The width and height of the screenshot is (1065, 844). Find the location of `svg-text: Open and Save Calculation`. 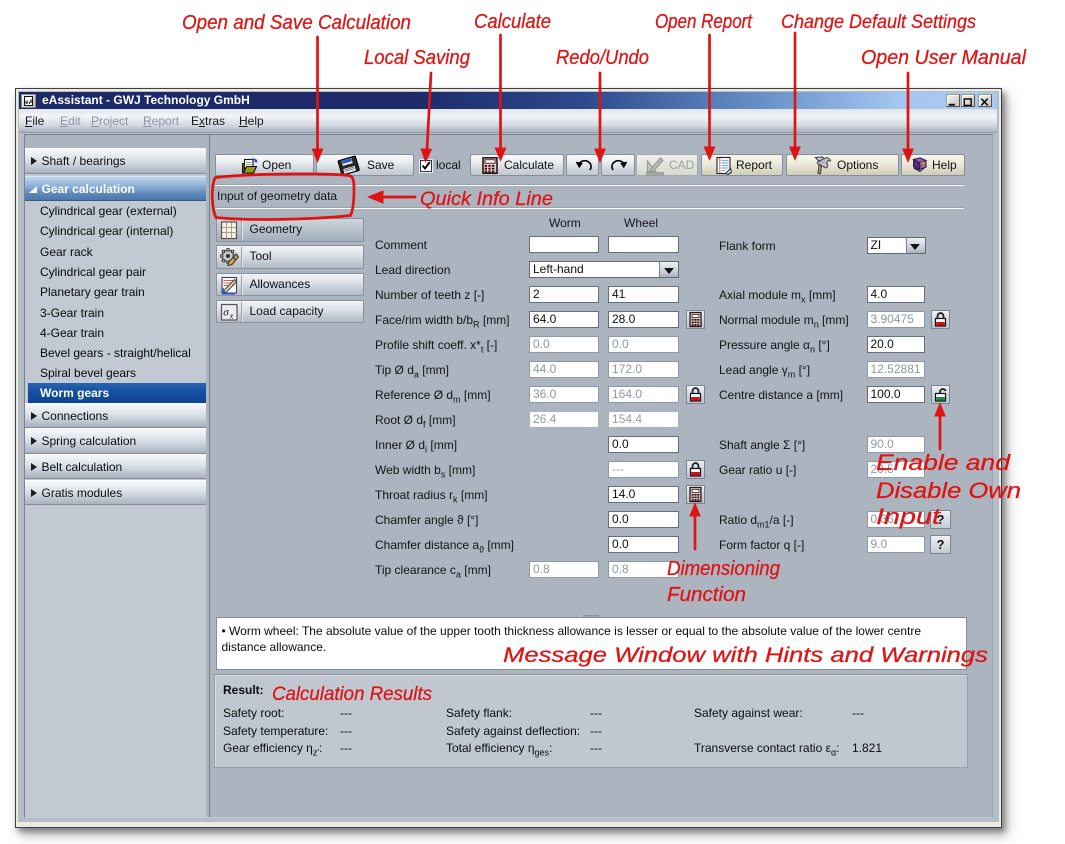

svg-text: Open and Save Calculation is located at coordinates (296, 23).